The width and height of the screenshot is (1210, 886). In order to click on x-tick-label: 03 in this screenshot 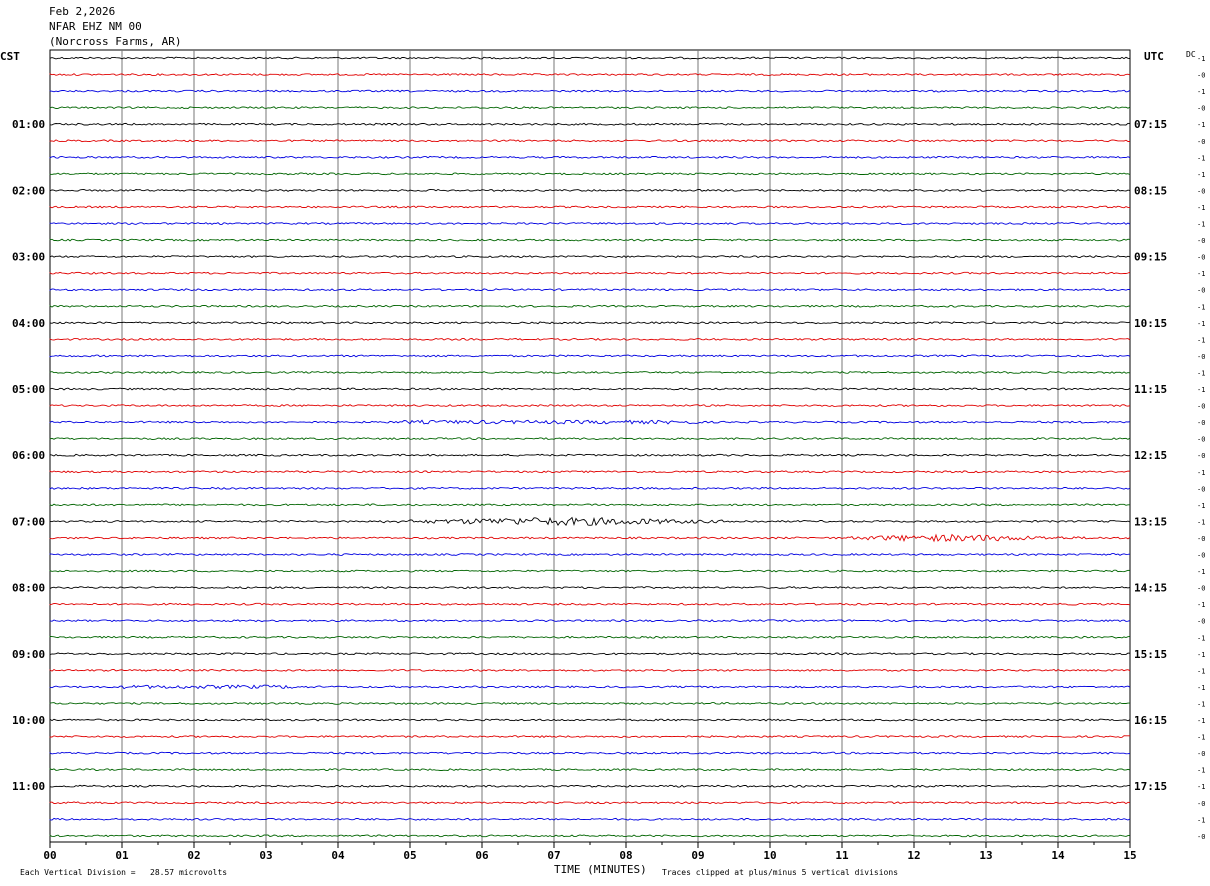, I will do `click(265, 855)`.